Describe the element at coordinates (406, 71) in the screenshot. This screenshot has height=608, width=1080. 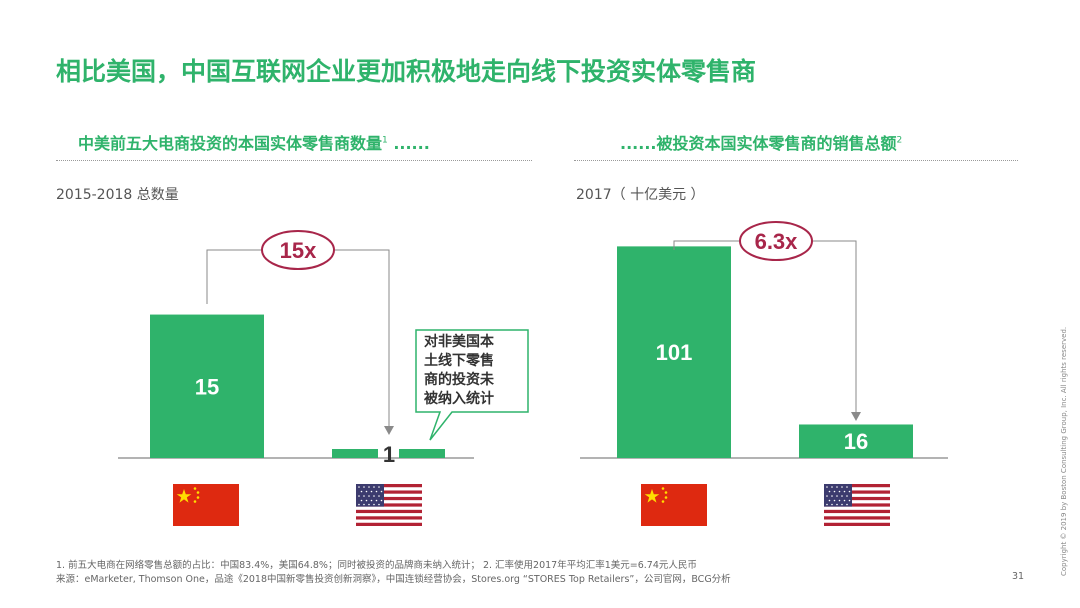
I see `page-title: 相比美国，中国互联网企业更加积极地走向线下投资实体零售商` at that location.